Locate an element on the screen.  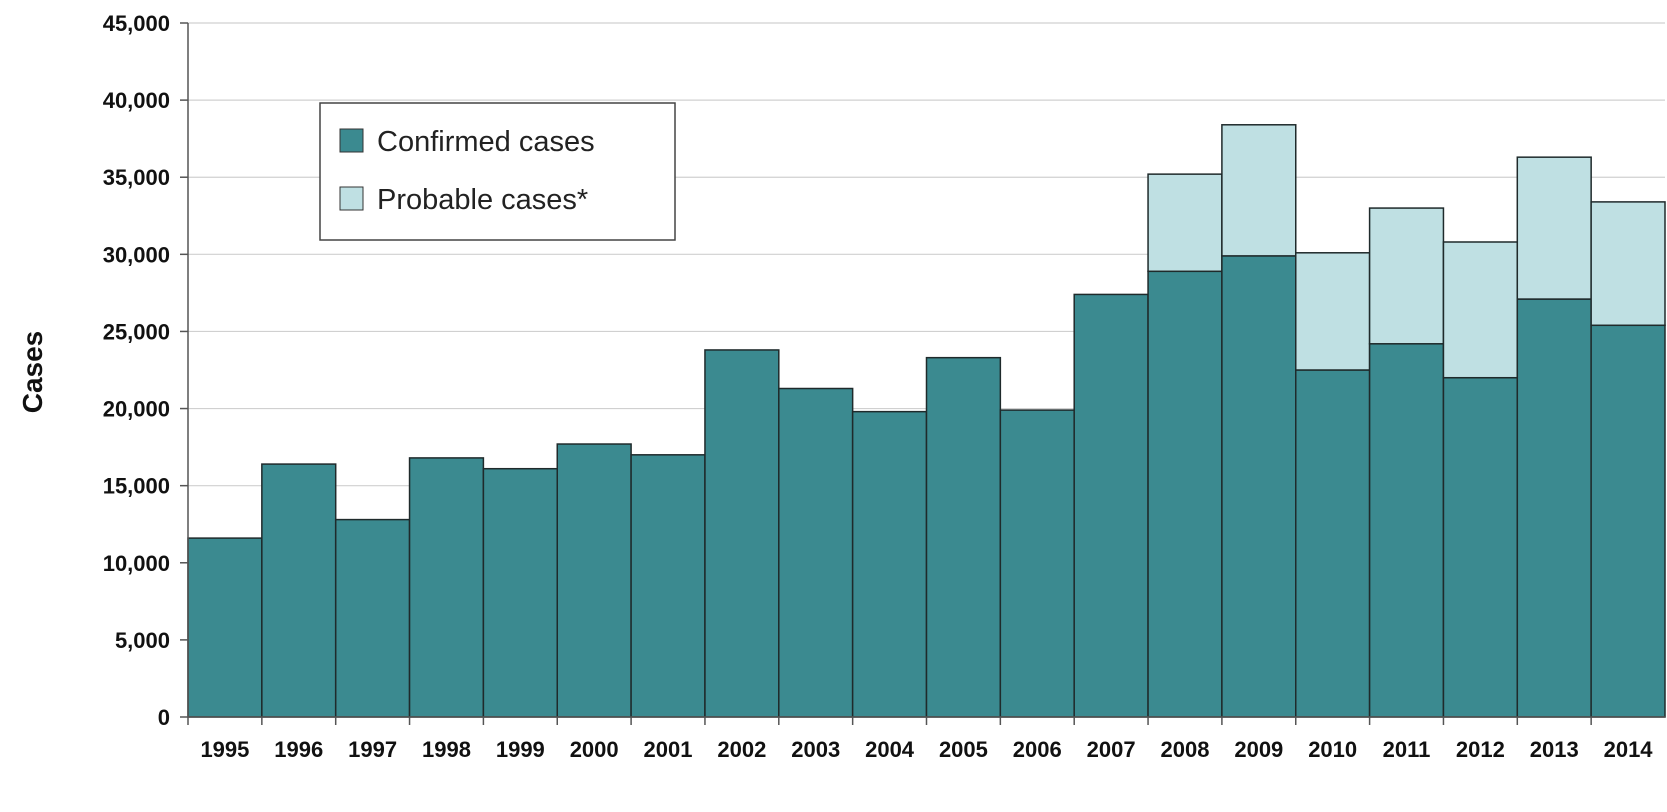
bar-confirmed-2013 is located at coordinates (1554, 508).